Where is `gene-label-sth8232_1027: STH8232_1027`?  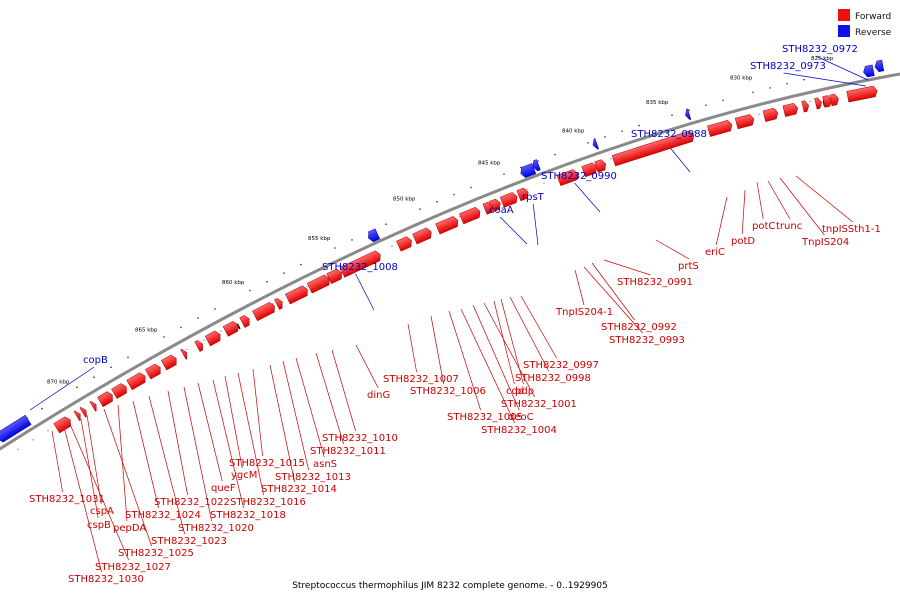
gene-label-sth8232_1027: STH8232_1027 is located at coordinates (133, 567).